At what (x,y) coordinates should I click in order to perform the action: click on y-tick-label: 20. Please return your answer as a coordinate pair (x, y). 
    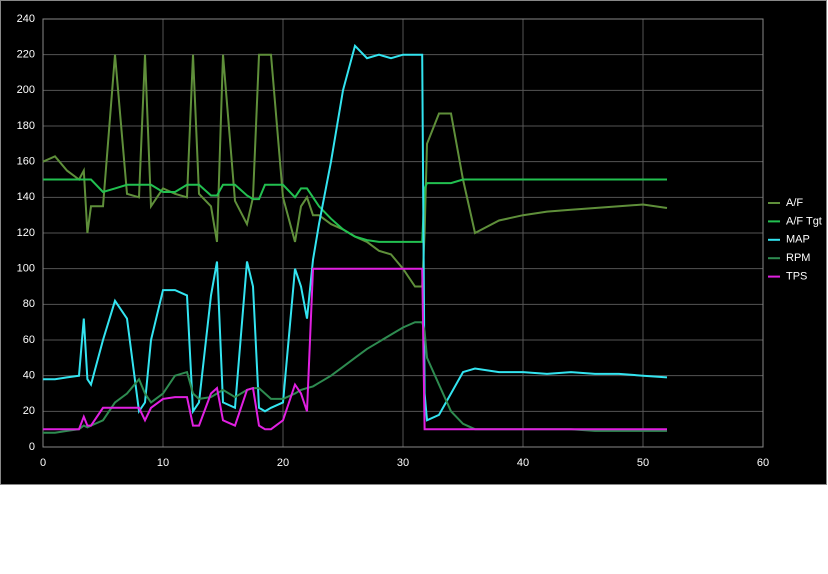
    Looking at the image, I should click on (29, 411).